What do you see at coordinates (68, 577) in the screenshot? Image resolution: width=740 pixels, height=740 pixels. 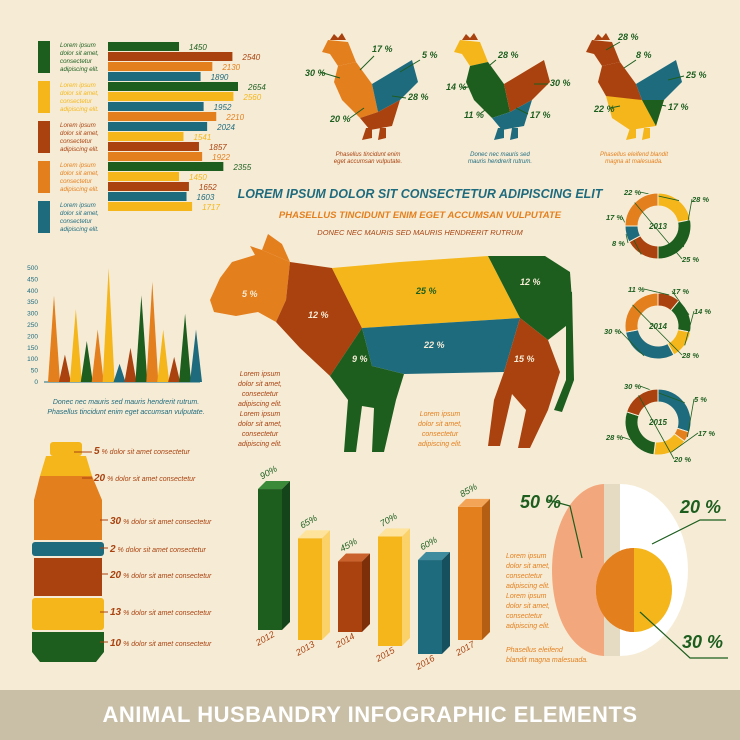 I see `bottle-band-red` at bounding box center [68, 577].